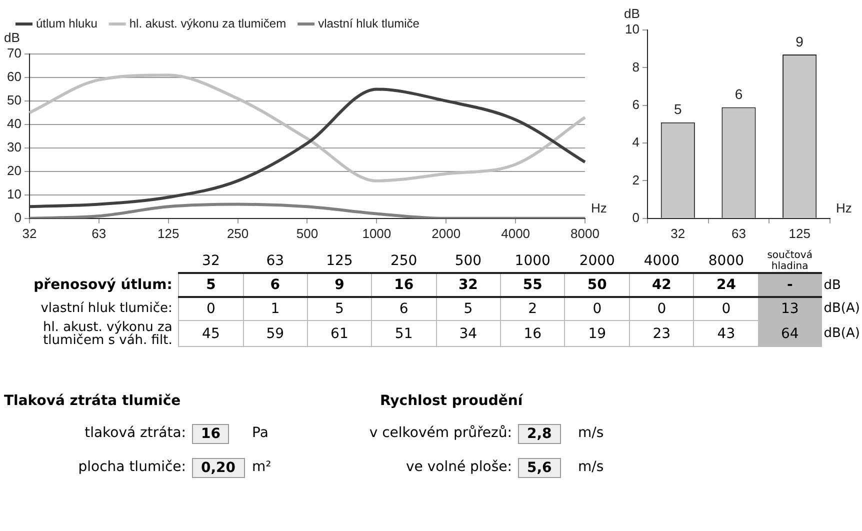  What do you see at coordinates (339, 334) in the screenshot?
I see `text: 61` at bounding box center [339, 334].